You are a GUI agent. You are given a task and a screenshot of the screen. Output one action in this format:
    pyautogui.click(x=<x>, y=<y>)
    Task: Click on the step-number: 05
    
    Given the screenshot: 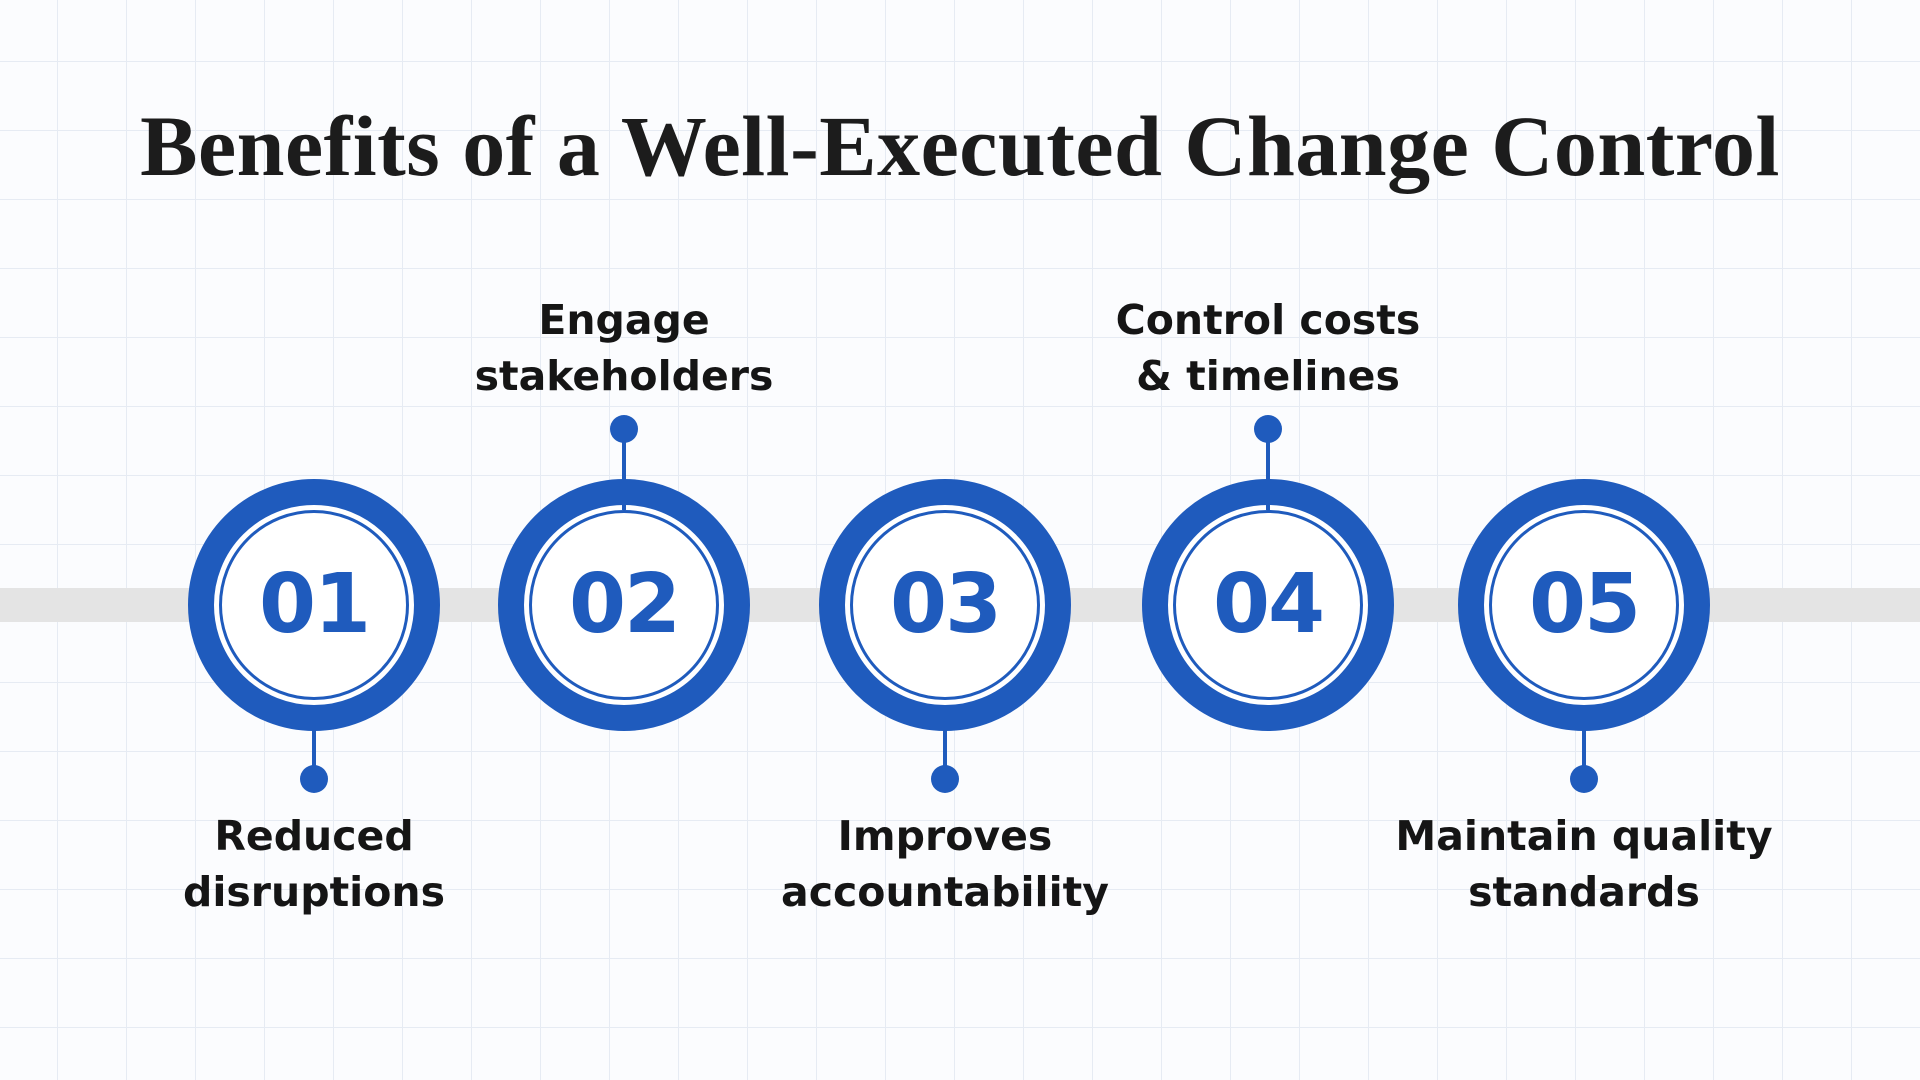 What is the action you would take?
    pyautogui.click(x=1584, y=604)
    